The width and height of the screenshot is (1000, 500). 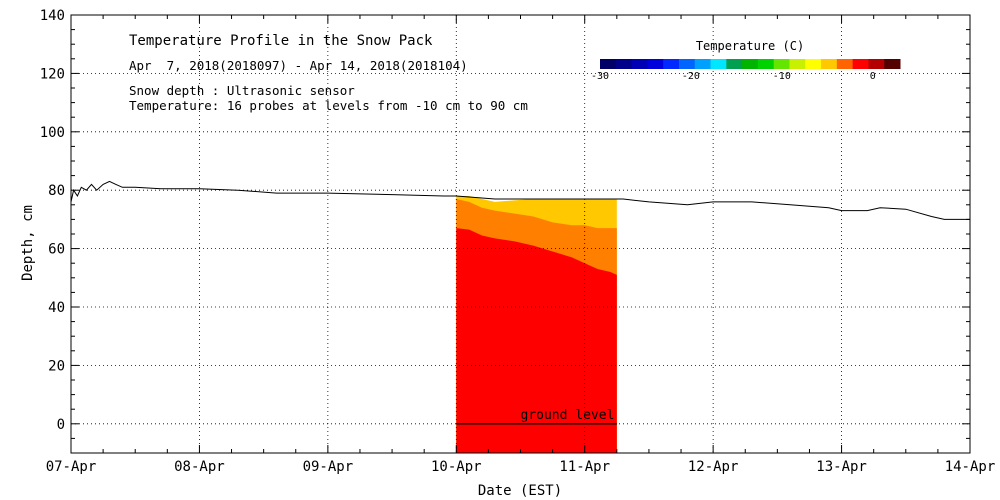 I want to click on x-tick-label: 11-Apr, so click(x=584, y=467).